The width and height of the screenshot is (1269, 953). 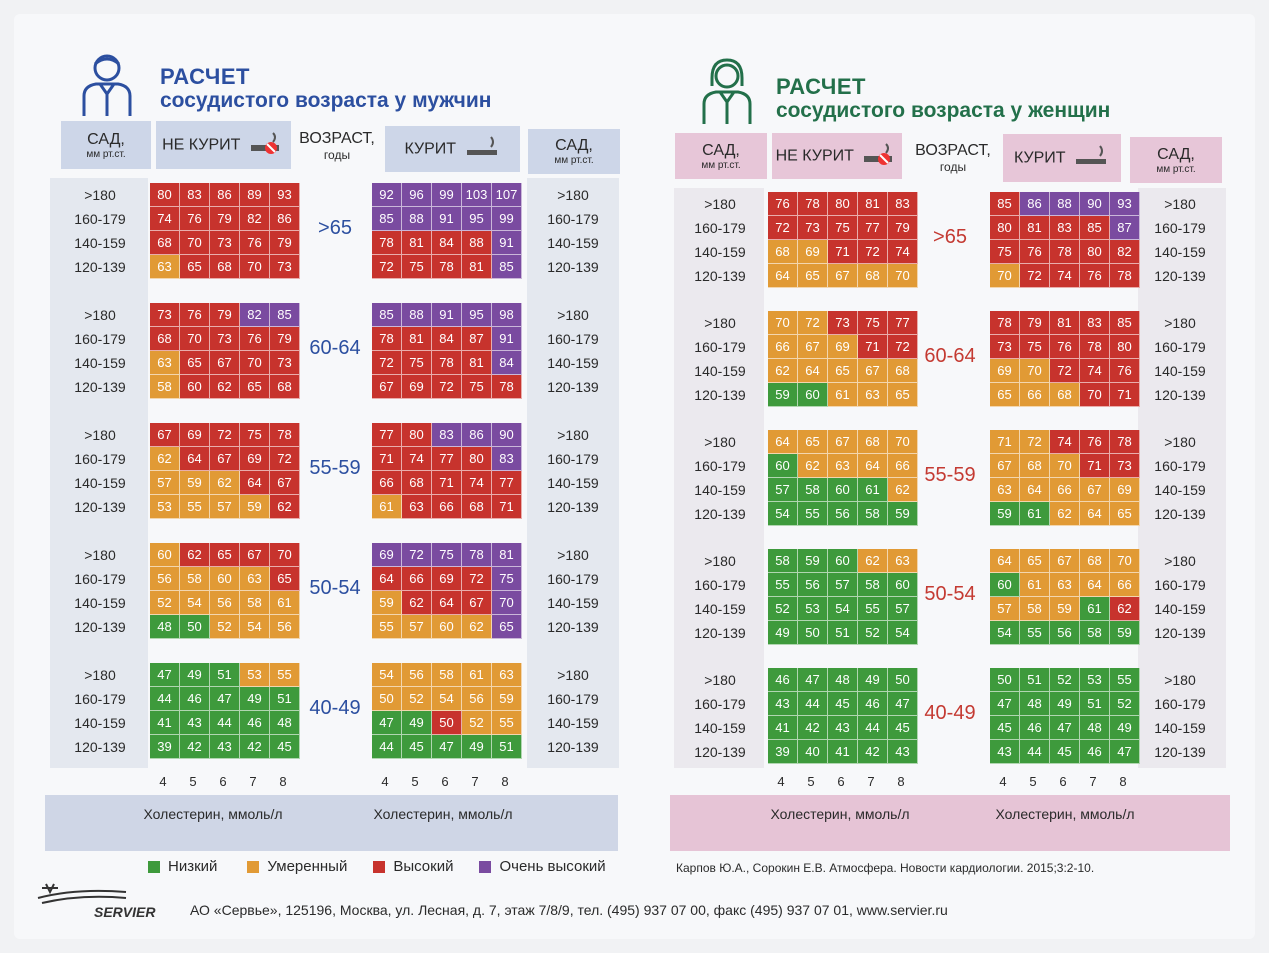 I want to click on men-header-sad-right: САД, мм рт.ст., so click(x=574, y=151).